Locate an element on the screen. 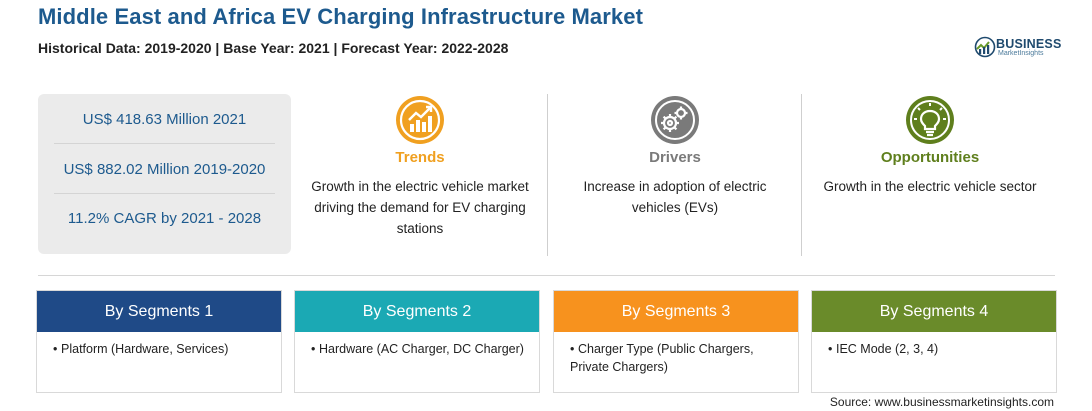  trends-title: Trends is located at coordinates (420, 157).